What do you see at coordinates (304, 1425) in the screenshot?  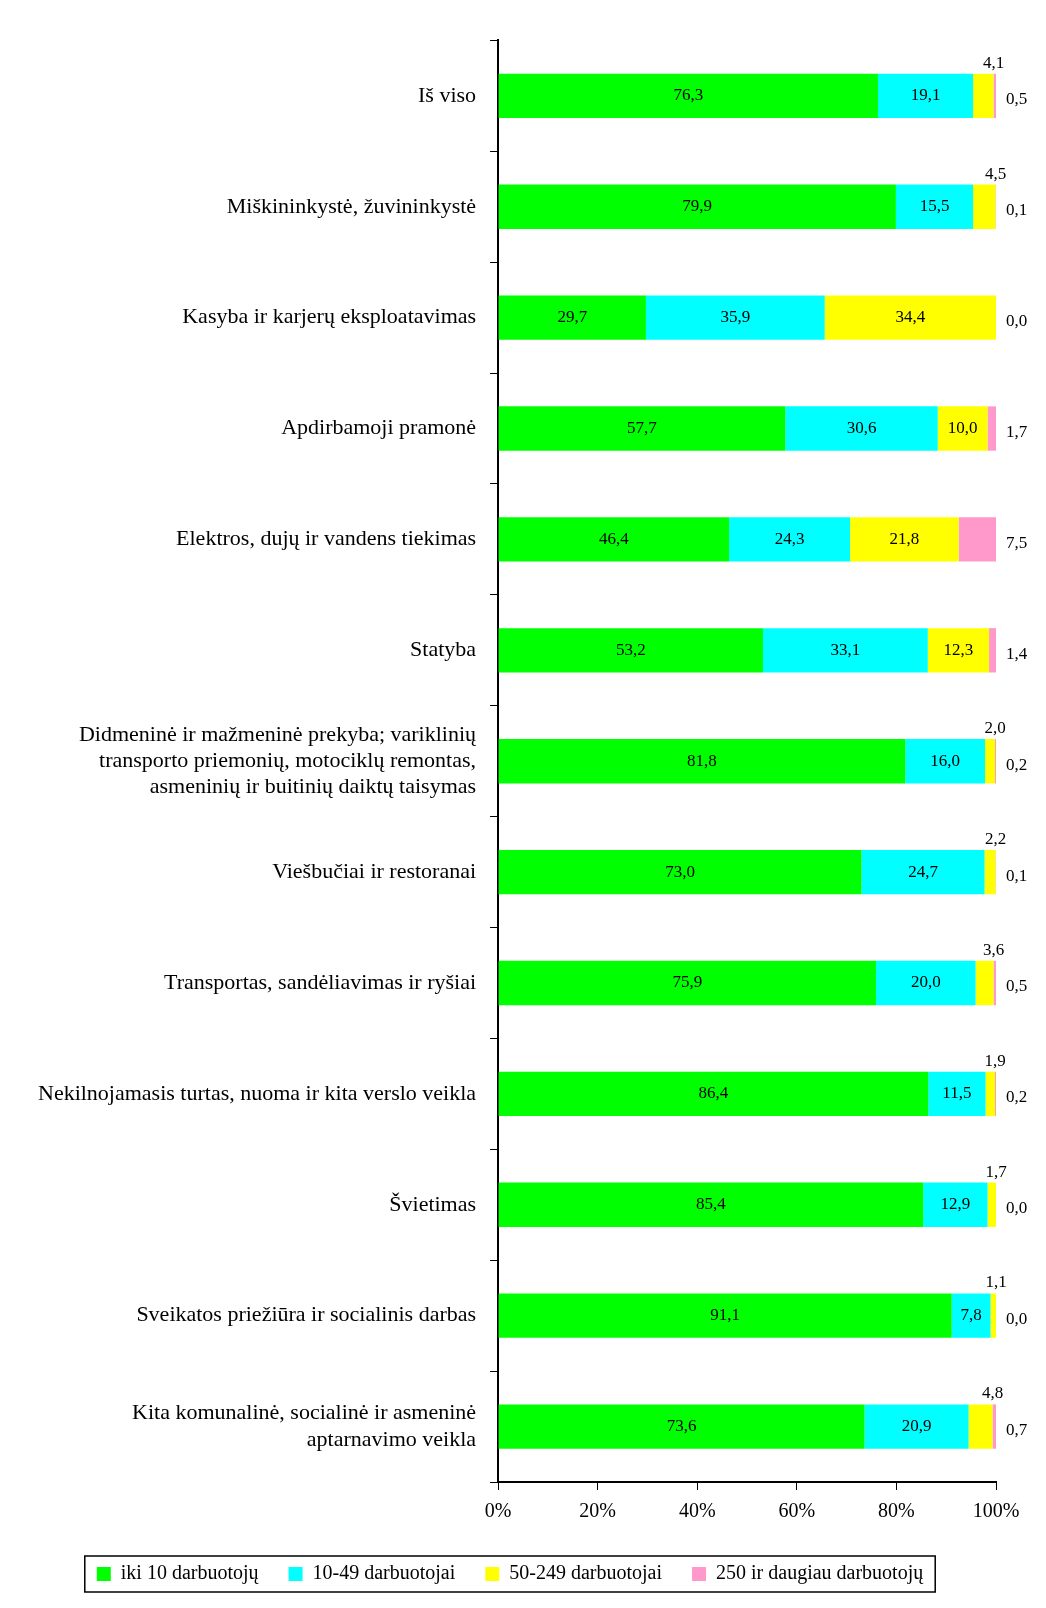 I see `y-tick-label: Kita komunalinė, socialinė ir asmeninė aptarnavimo veikla` at bounding box center [304, 1425].